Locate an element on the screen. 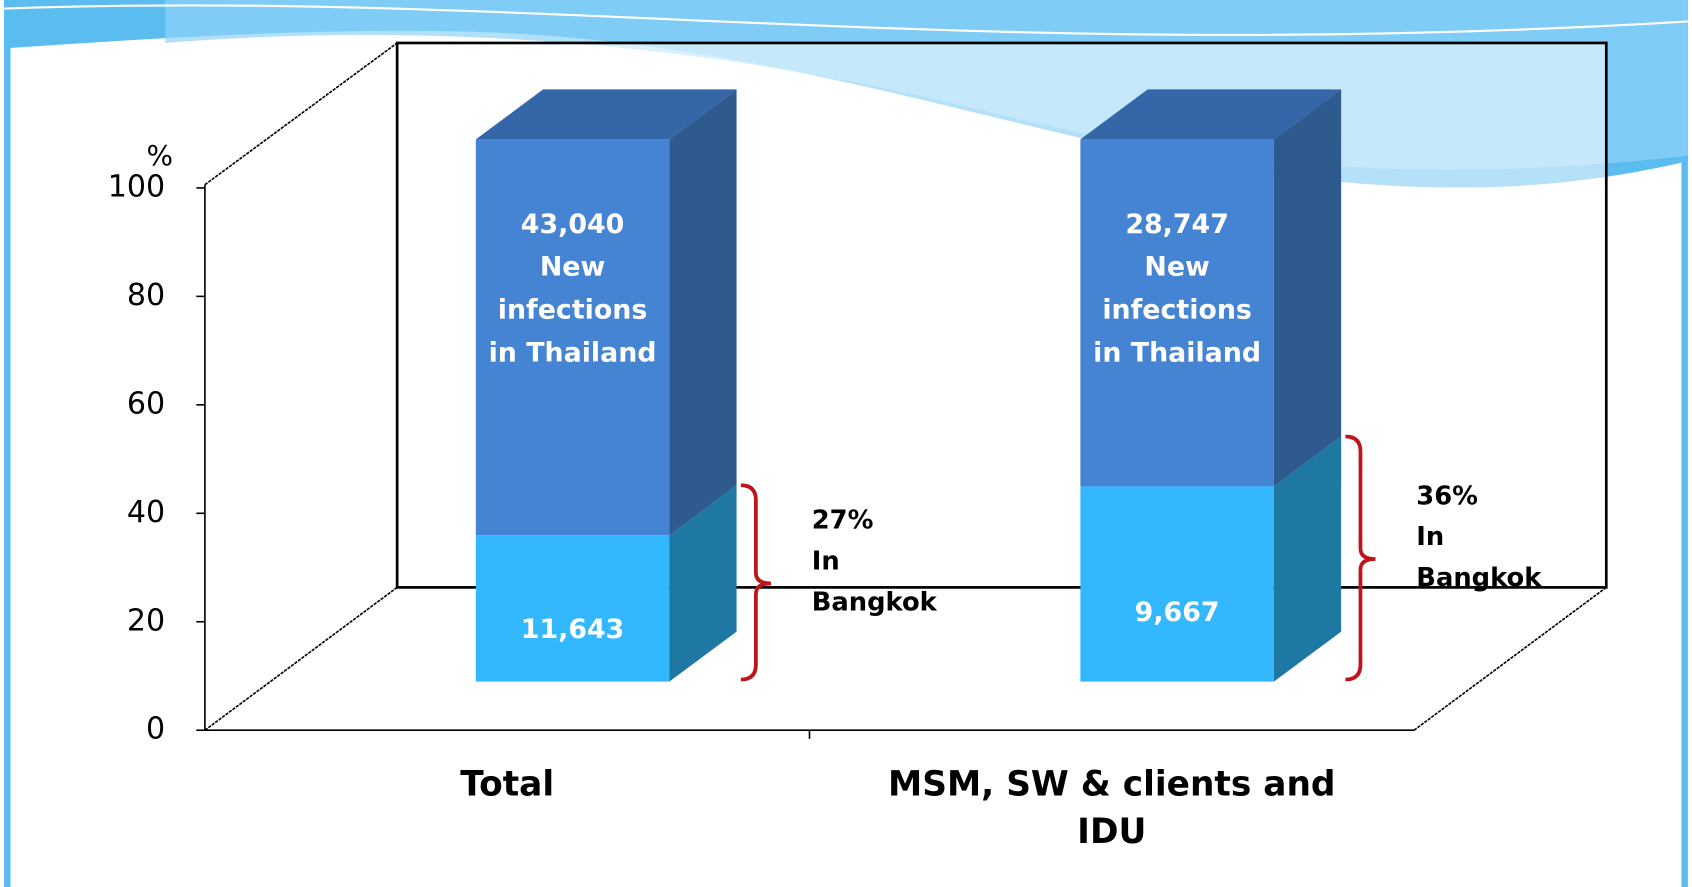 The image size is (1692, 887). x-label-box: Total is located at coordinates (507, 784).